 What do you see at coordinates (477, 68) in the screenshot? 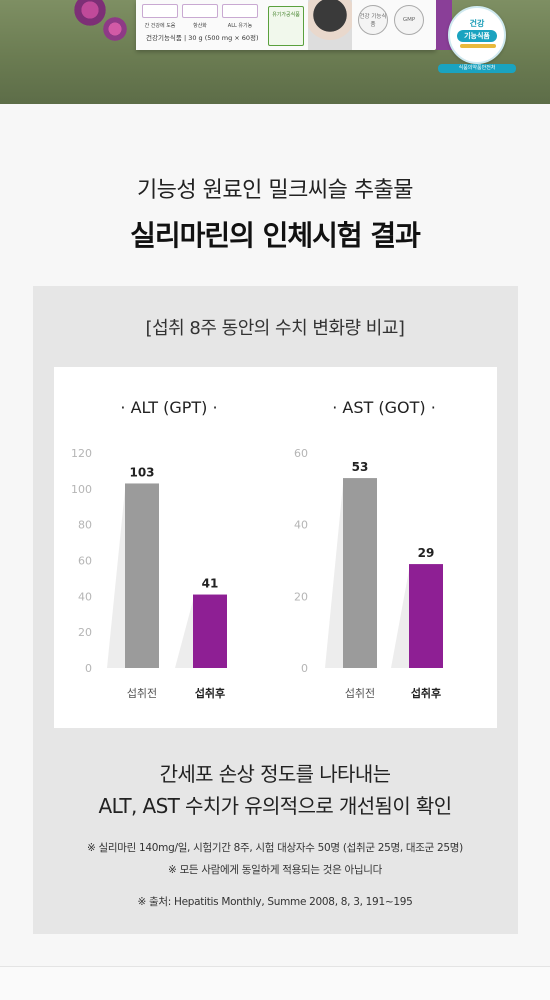
I see `badge-caption: 식품의약품안전처` at bounding box center [477, 68].